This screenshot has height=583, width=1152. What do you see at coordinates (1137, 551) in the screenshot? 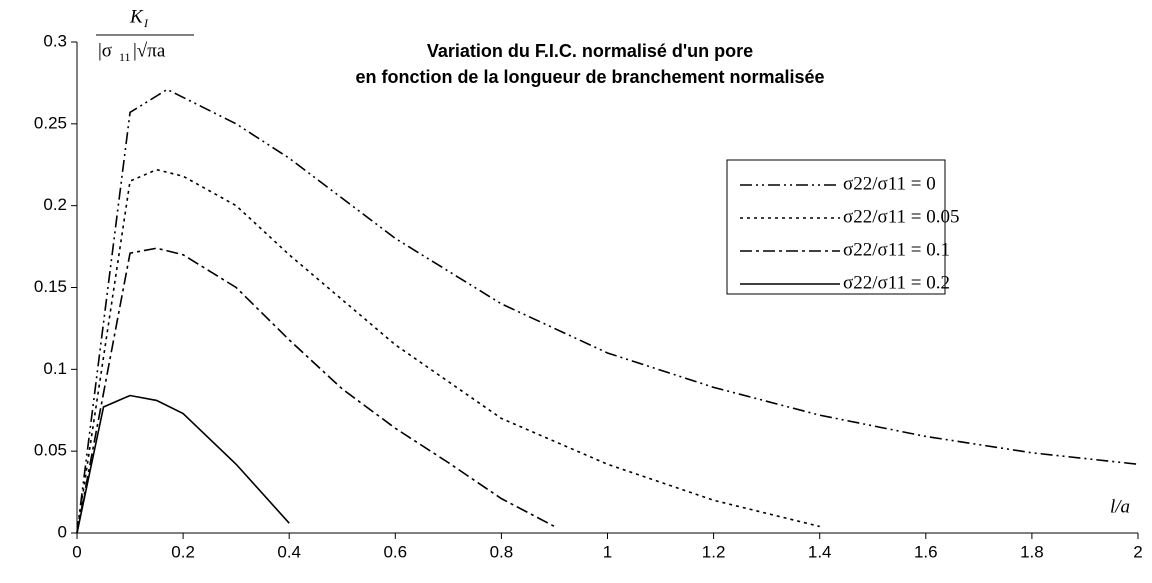
I see `x-tick-label: 2` at bounding box center [1137, 551].